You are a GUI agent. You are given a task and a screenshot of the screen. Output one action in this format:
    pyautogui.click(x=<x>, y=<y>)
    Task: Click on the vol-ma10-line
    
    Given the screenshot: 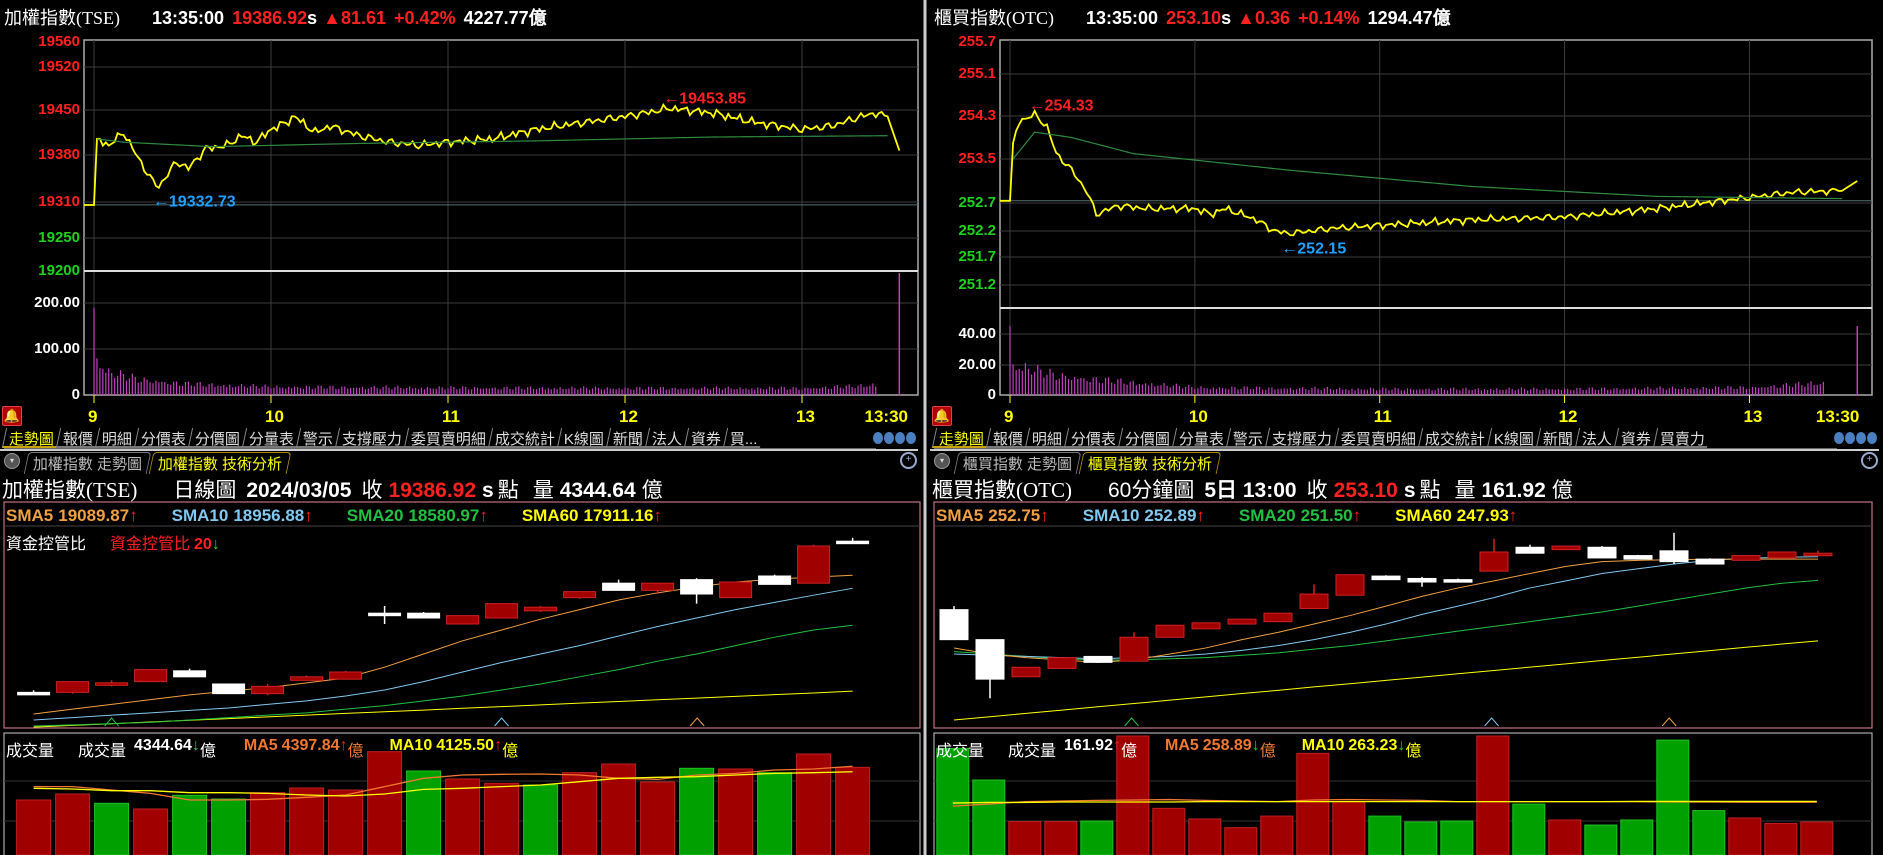 What is the action you would take?
    pyautogui.click(x=1384, y=802)
    